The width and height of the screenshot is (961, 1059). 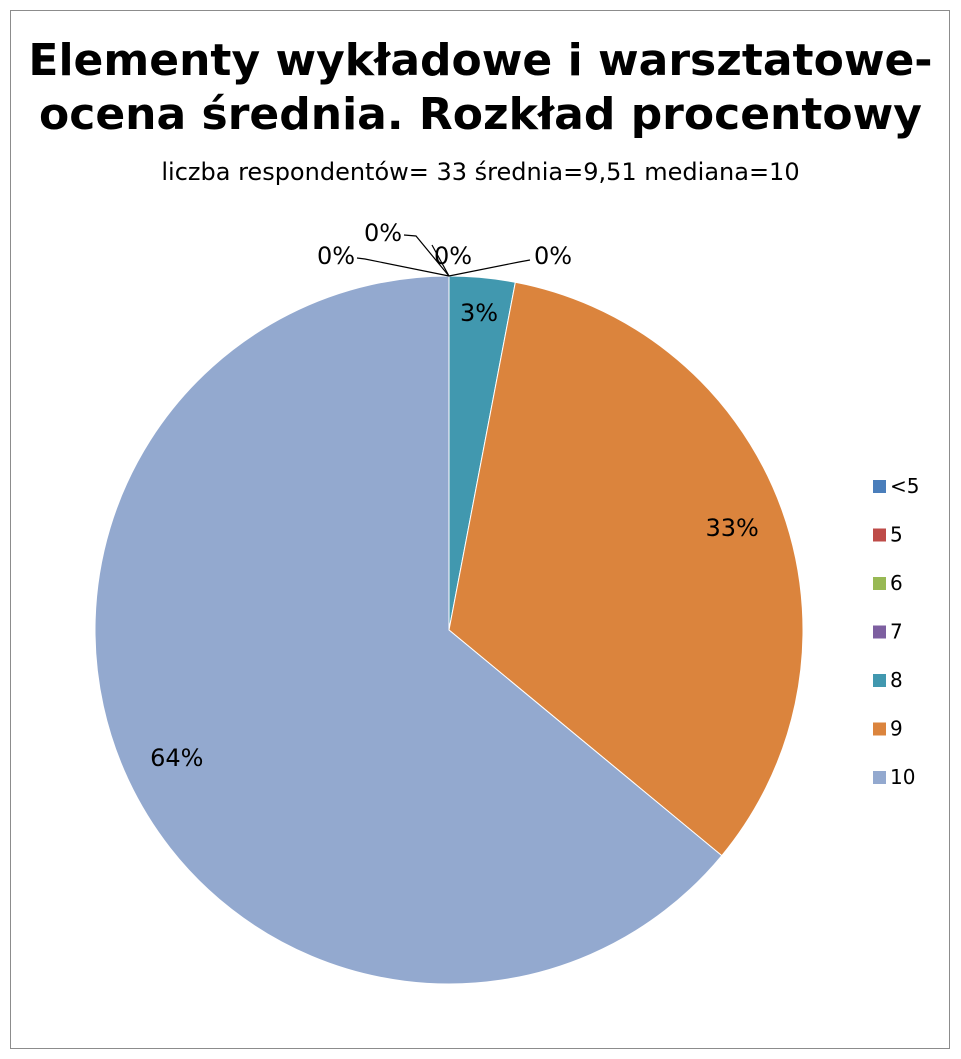 What do you see at coordinates (888, 729) in the screenshot?
I see `legend-item-9: 9` at bounding box center [888, 729].